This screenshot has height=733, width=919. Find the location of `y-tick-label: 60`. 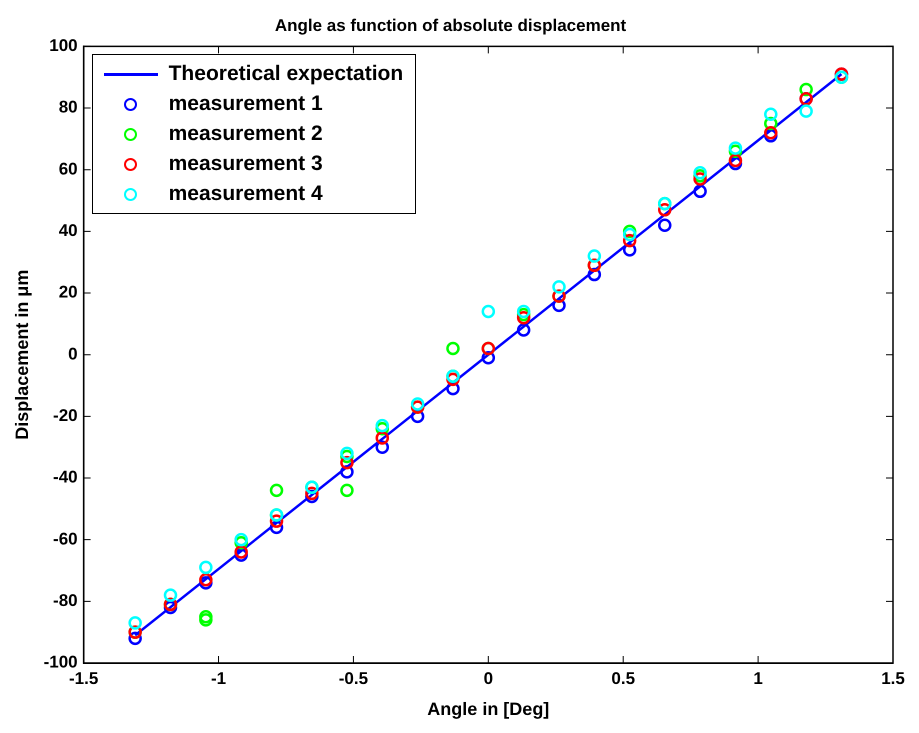

y-tick-label: 60 is located at coordinates (68, 168).